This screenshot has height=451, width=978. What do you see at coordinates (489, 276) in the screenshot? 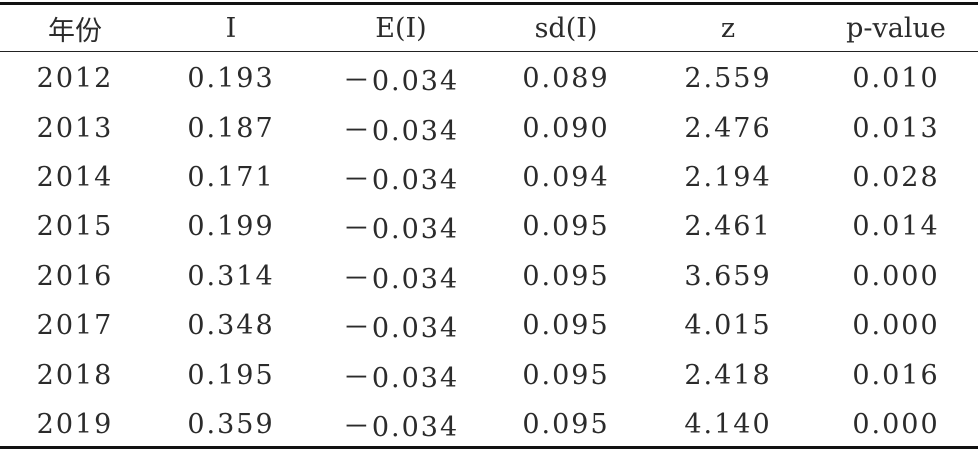
I see `table-row: 2016 0.314 －0.034 0.095 3.659 0.000` at bounding box center [489, 276].